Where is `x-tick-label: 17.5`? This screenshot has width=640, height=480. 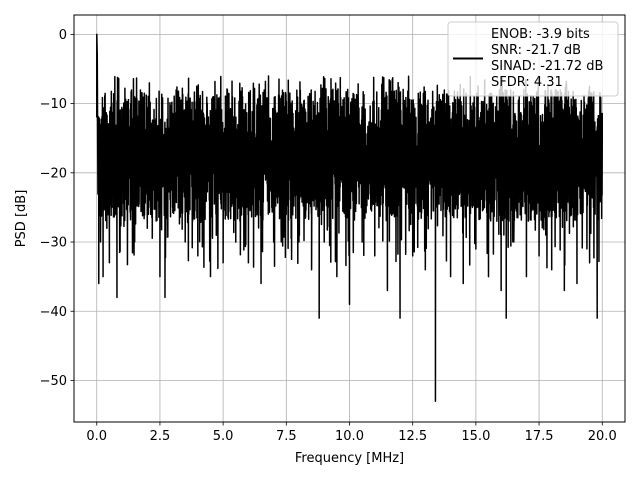 x-tick-label: 17.5 is located at coordinates (539, 436).